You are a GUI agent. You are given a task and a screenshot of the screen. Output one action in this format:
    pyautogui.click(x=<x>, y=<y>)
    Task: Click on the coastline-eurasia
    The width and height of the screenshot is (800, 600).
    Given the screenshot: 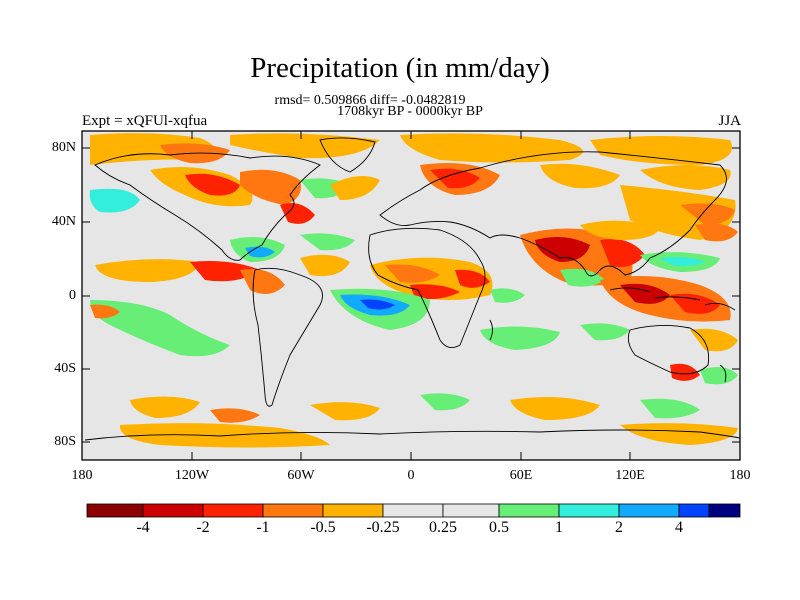 What is the action you would take?
    pyautogui.click(x=553, y=214)
    